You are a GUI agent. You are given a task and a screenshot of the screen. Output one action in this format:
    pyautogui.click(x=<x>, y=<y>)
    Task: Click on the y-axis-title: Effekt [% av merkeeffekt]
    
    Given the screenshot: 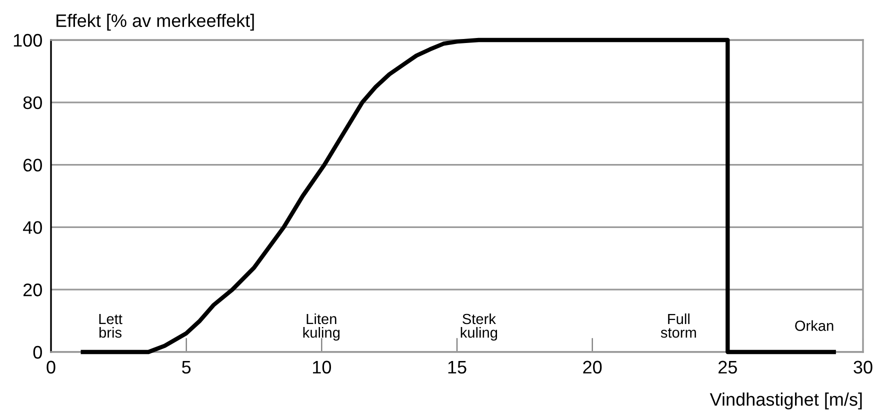 What is the action you would take?
    pyautogui.click(x=155, y=22)
    